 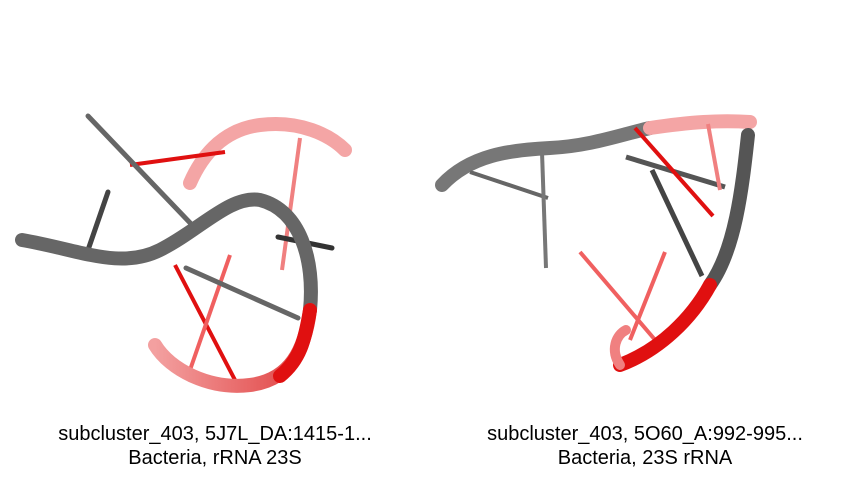 I want to click on caption-subtitle: Bacteria, rRNA 23S, so click(x=215, y=458).